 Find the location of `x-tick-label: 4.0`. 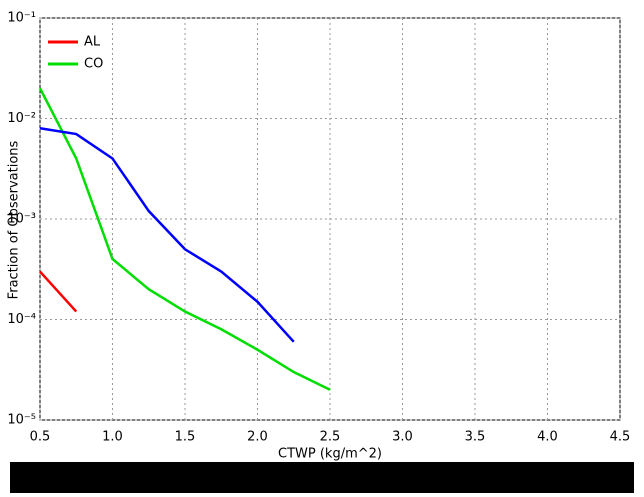

x-tick-label: 4.0 is located at coordinates (547, 437).